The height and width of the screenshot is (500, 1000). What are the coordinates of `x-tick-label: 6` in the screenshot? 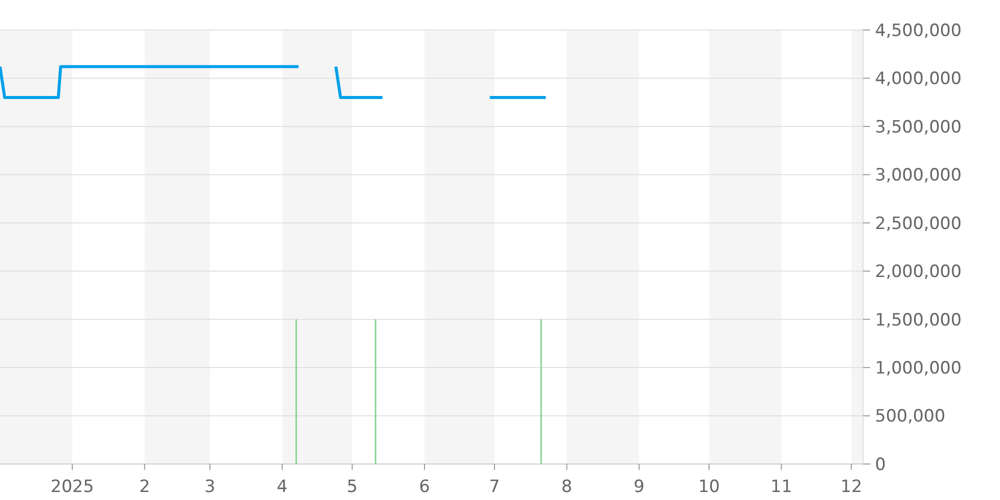 It's located at (424, 487).